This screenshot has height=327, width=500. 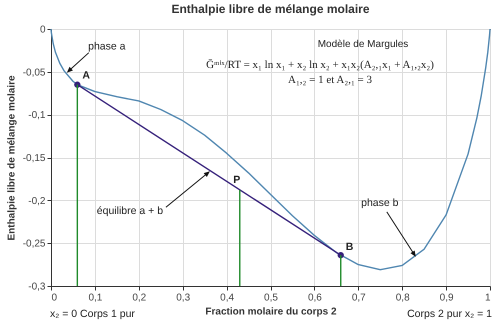 I want to click on y-tick-label: -0,1, so click(x=37, y=116).